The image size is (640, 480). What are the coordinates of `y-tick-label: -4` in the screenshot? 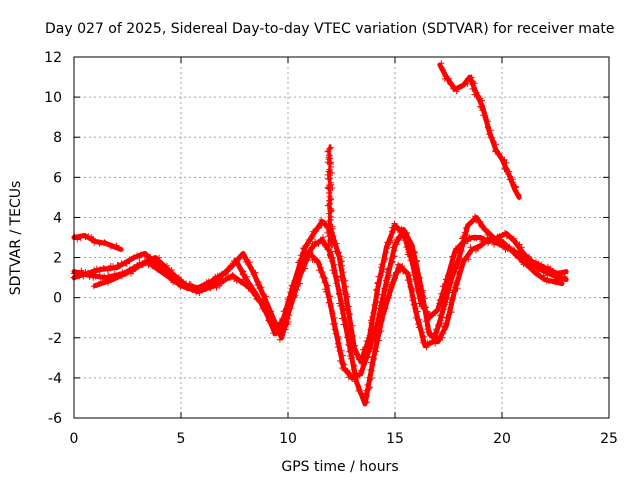 It's located at (55, 379).